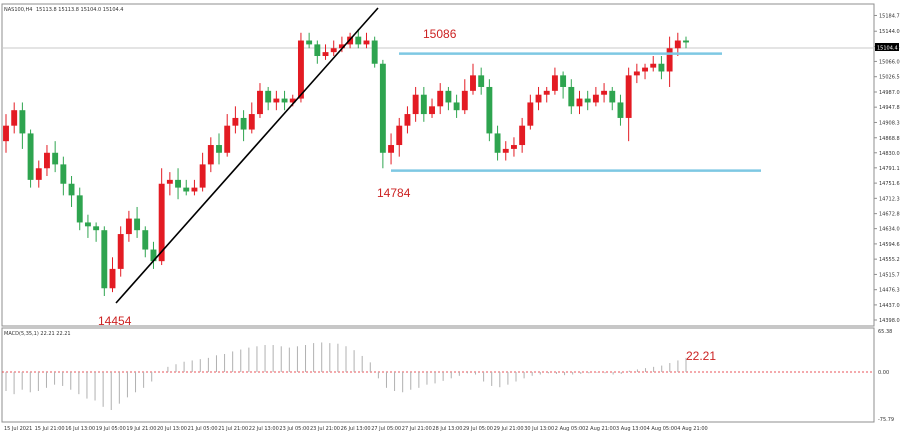 This screenshot has width=900, height=434. I want to click on y-tick-label: 14908.3, so click(889, 123).